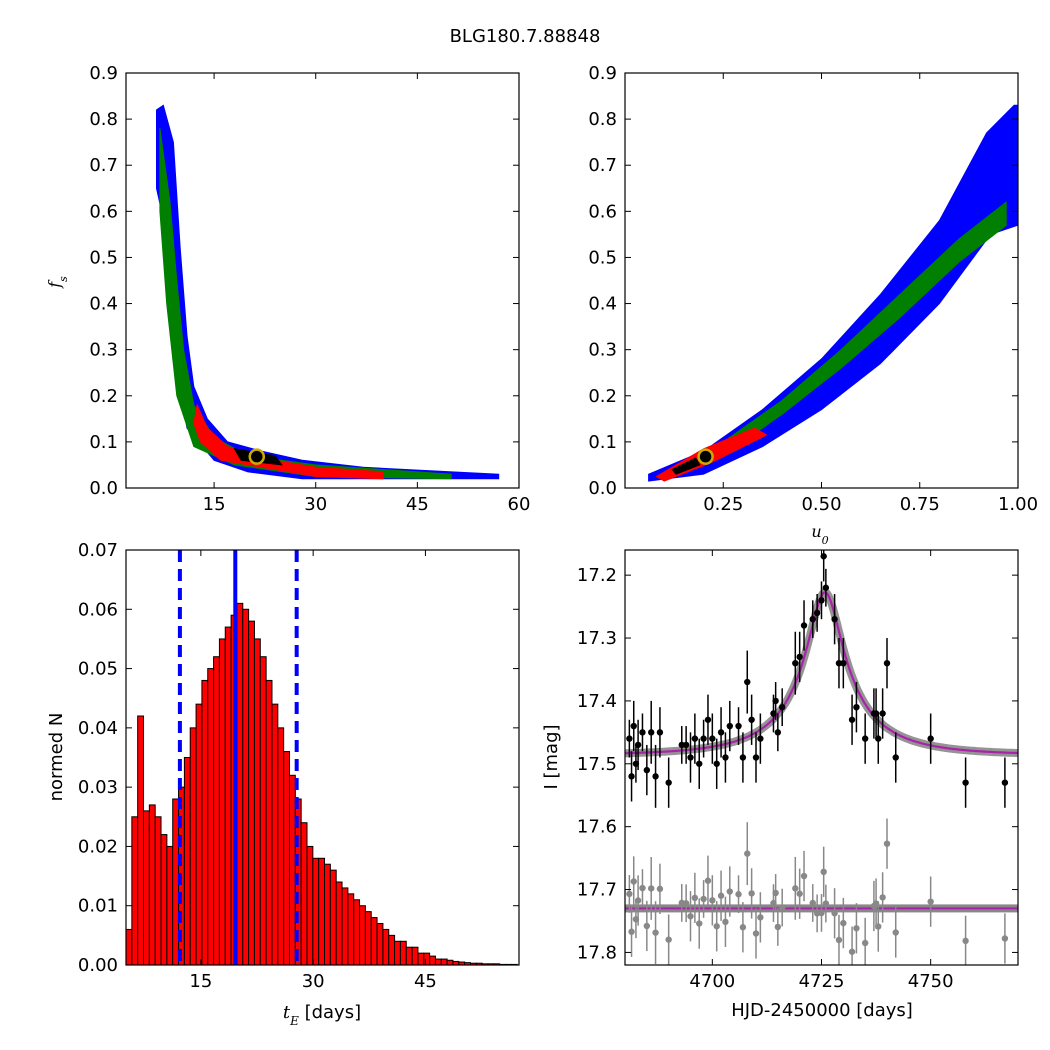  I want to click on y-tick-label: 17.6, so click(597, 827).